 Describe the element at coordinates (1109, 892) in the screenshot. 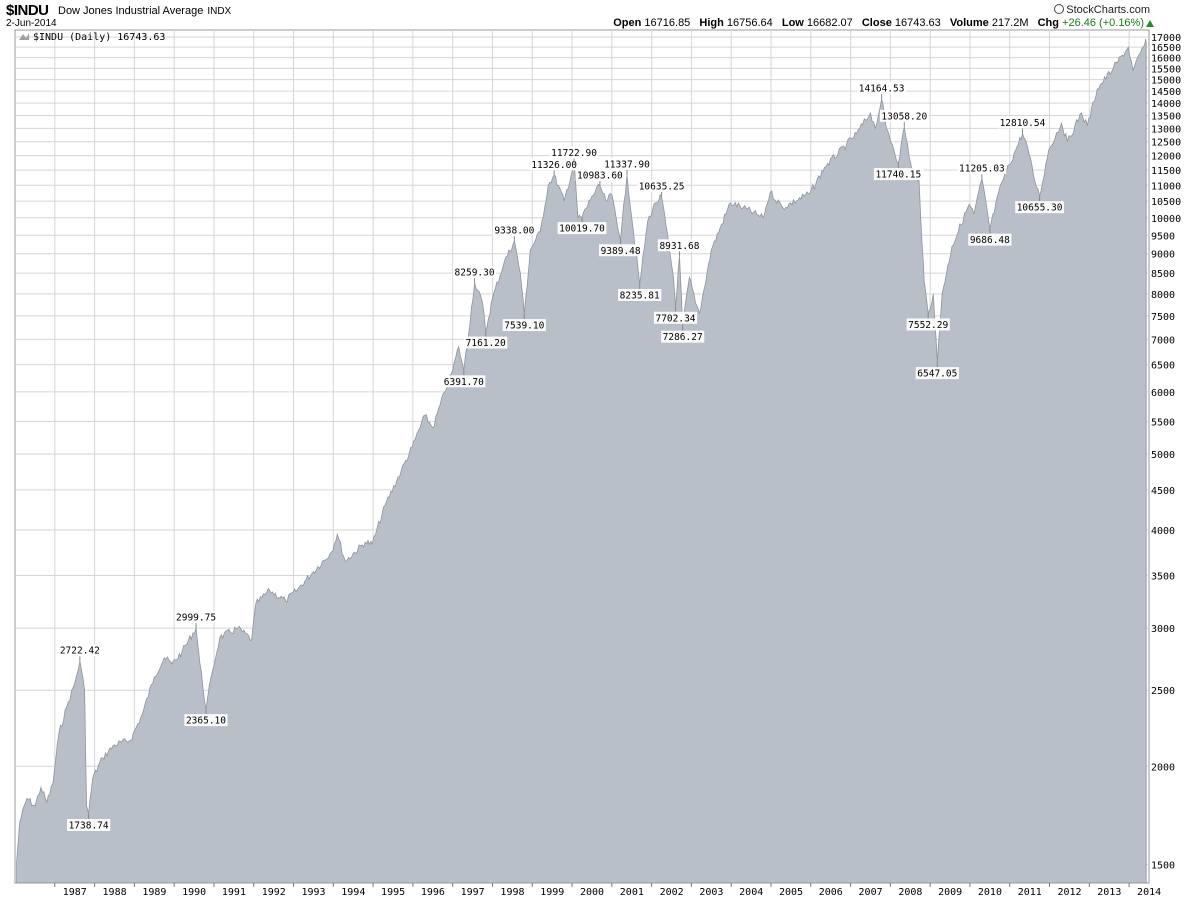

I see `x-tick-label: 2013` at that location.